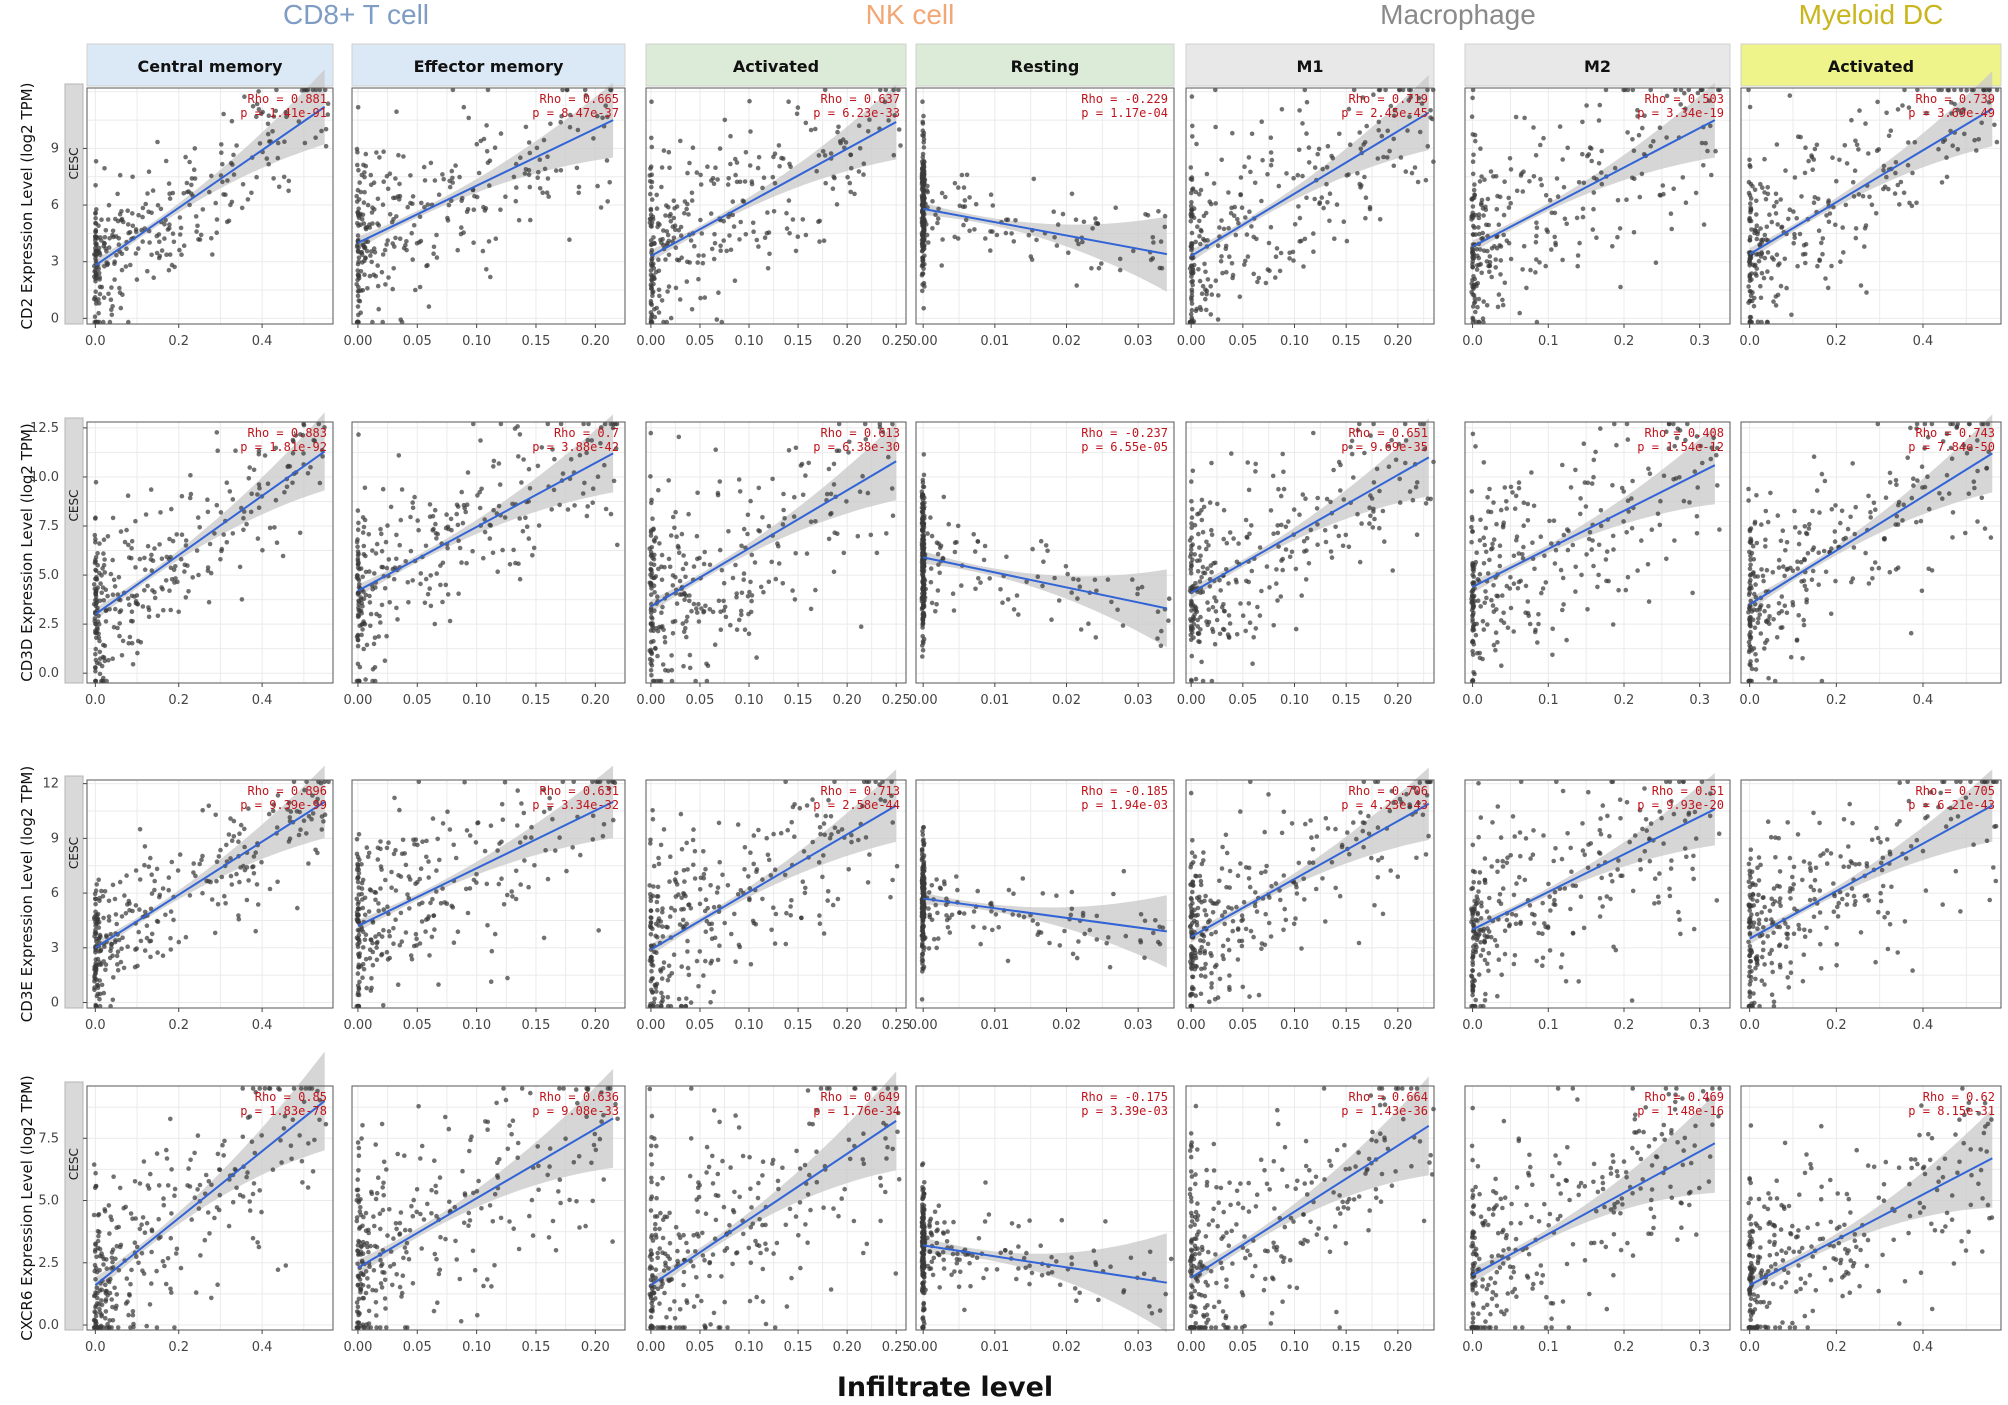 The height and width of the screenshot is (1405, 2008). Describe the element at coordinates (575, 447) in the screenshot. I see `p-value-label: p = 3.88e-42` at that location.